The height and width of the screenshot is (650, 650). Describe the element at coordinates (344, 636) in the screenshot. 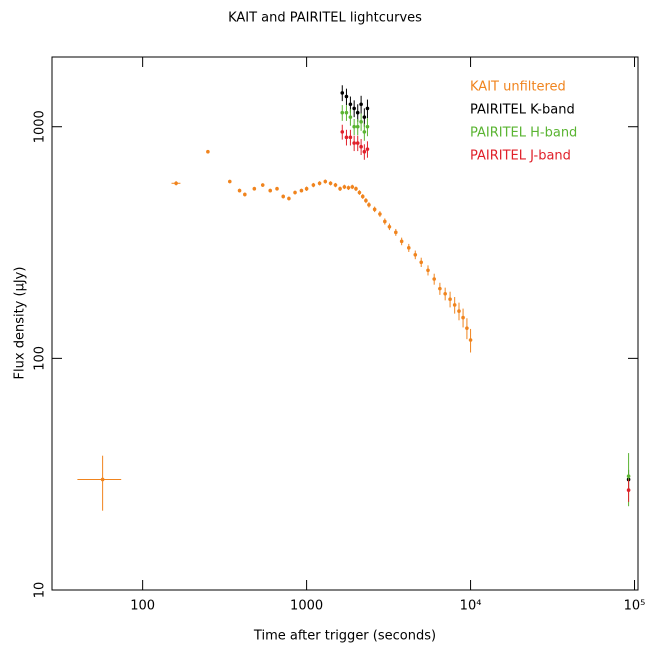

I see `x-axis-label: Time after trigger (seconds)` at that location.